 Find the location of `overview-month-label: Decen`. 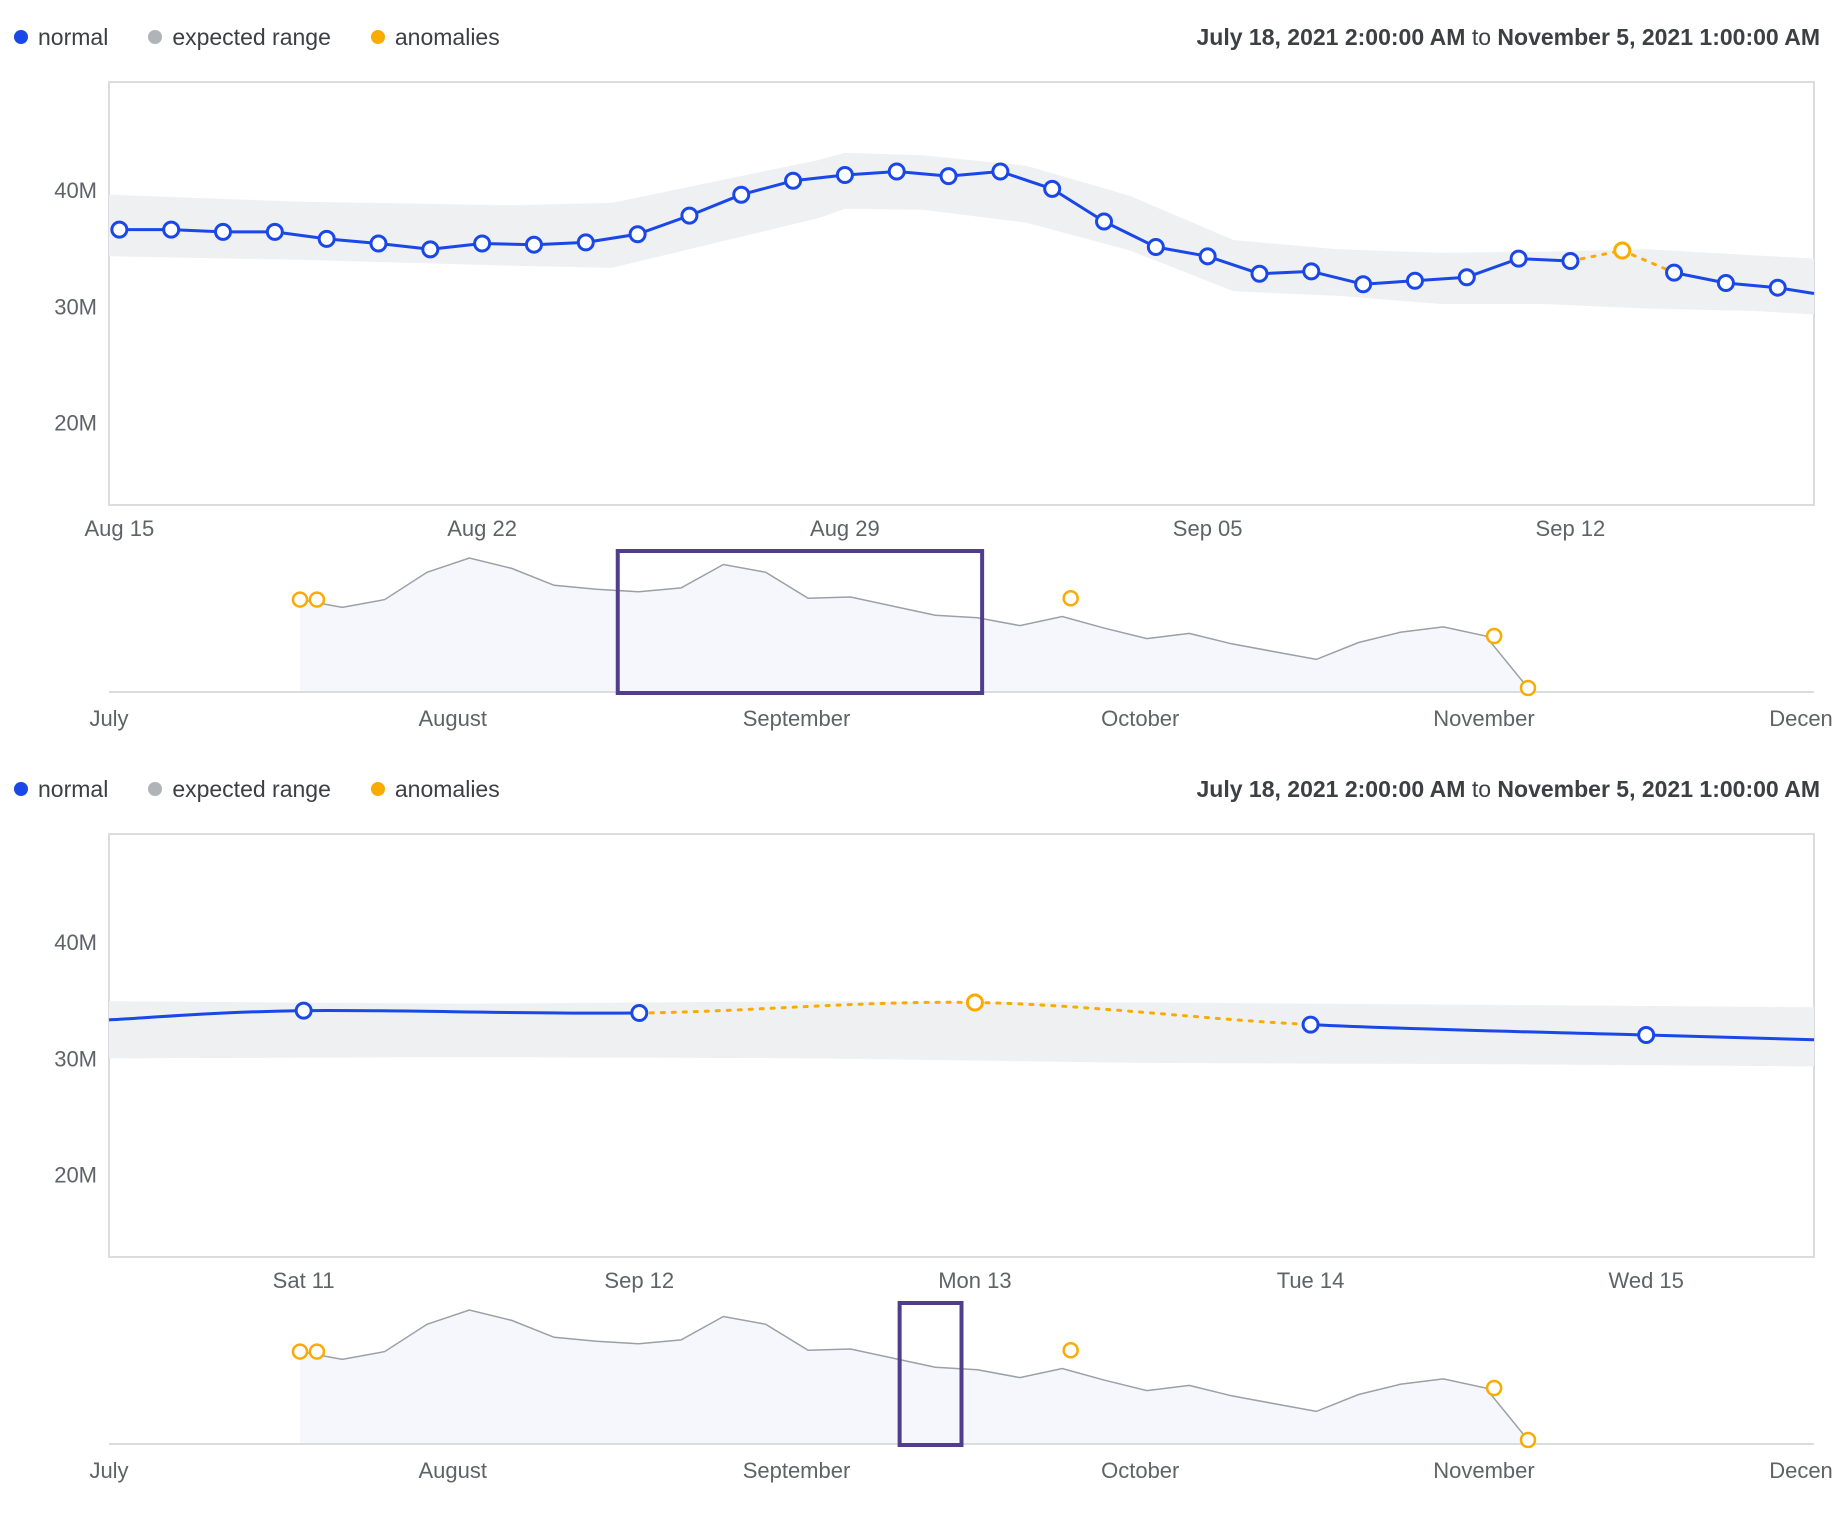

overview-month-label: Decen is located at coordinates (1801, 718).